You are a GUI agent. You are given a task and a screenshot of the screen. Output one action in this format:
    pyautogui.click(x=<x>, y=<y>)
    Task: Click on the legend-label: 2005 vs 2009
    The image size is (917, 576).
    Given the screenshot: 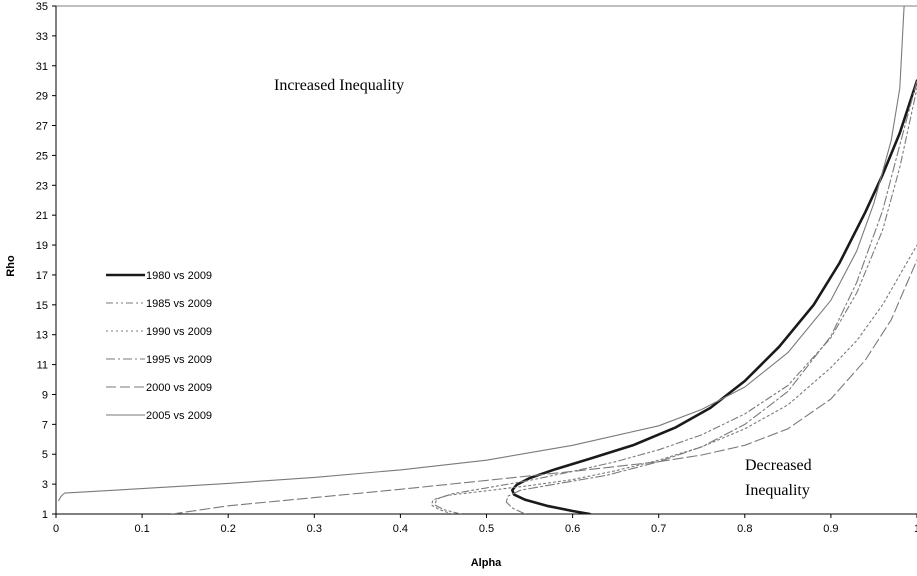 What is the action you would take?
    pyautogui.click(x=179, y=416)
    